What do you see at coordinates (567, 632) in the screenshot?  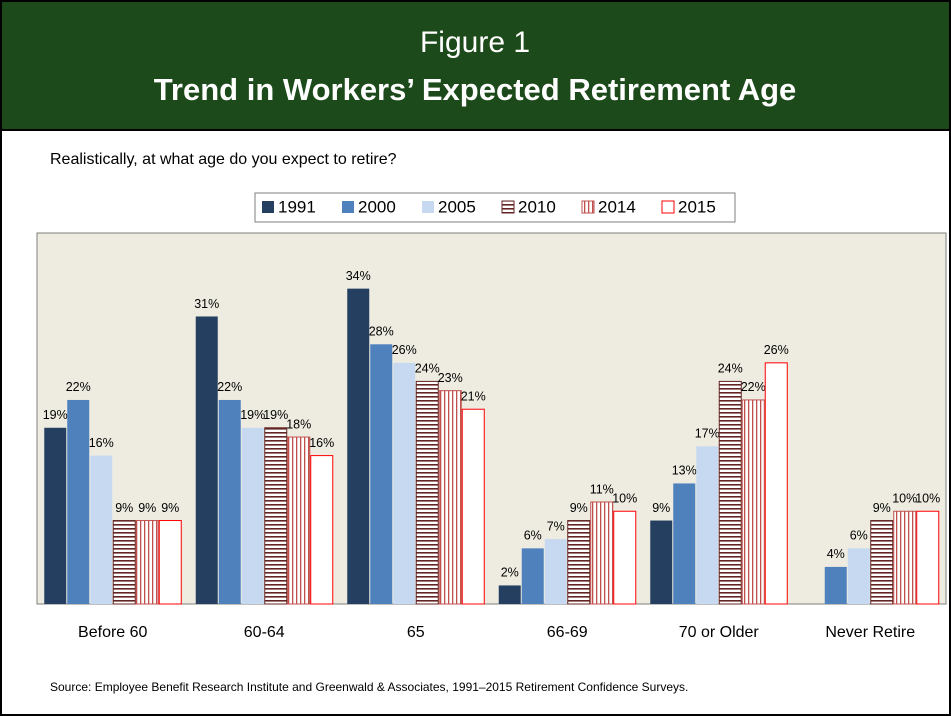 I see `x-tick-label: 66-69` at bounding box center [567, 632].